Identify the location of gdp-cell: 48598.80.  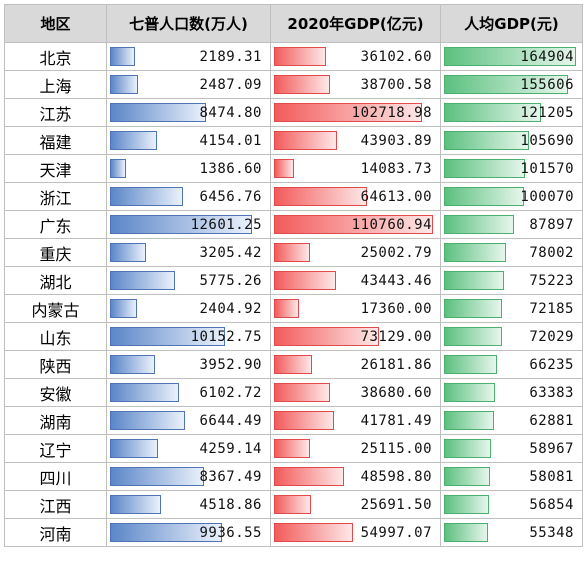
(355, 476).